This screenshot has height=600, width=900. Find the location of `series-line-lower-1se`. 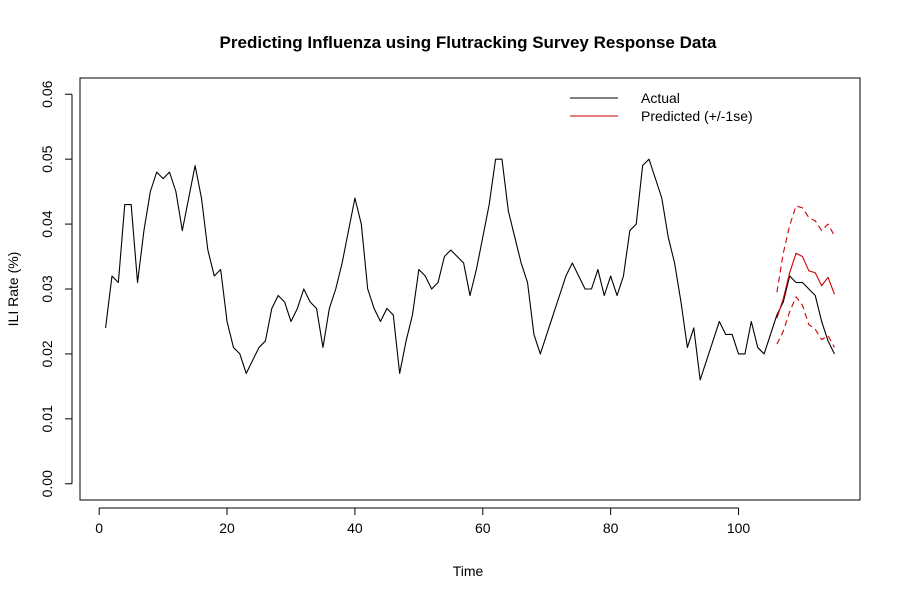

series-line-lower-1se is located at coordinates (805, 322).